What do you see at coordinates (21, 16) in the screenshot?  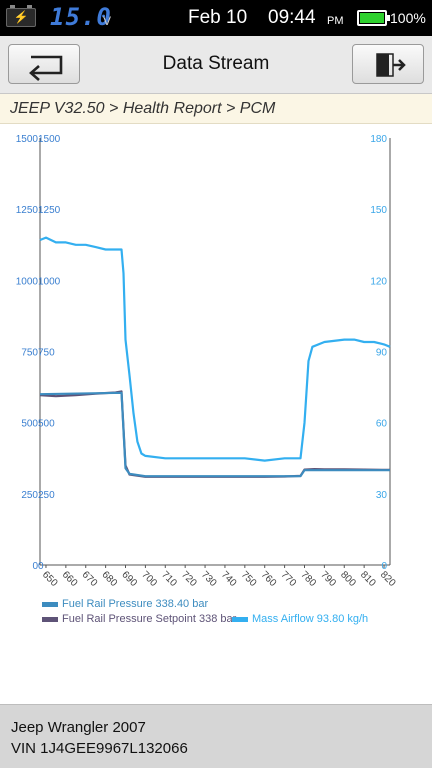 I see `vehicle-battery-icon: ⚡` at bounding box center [21, 16].